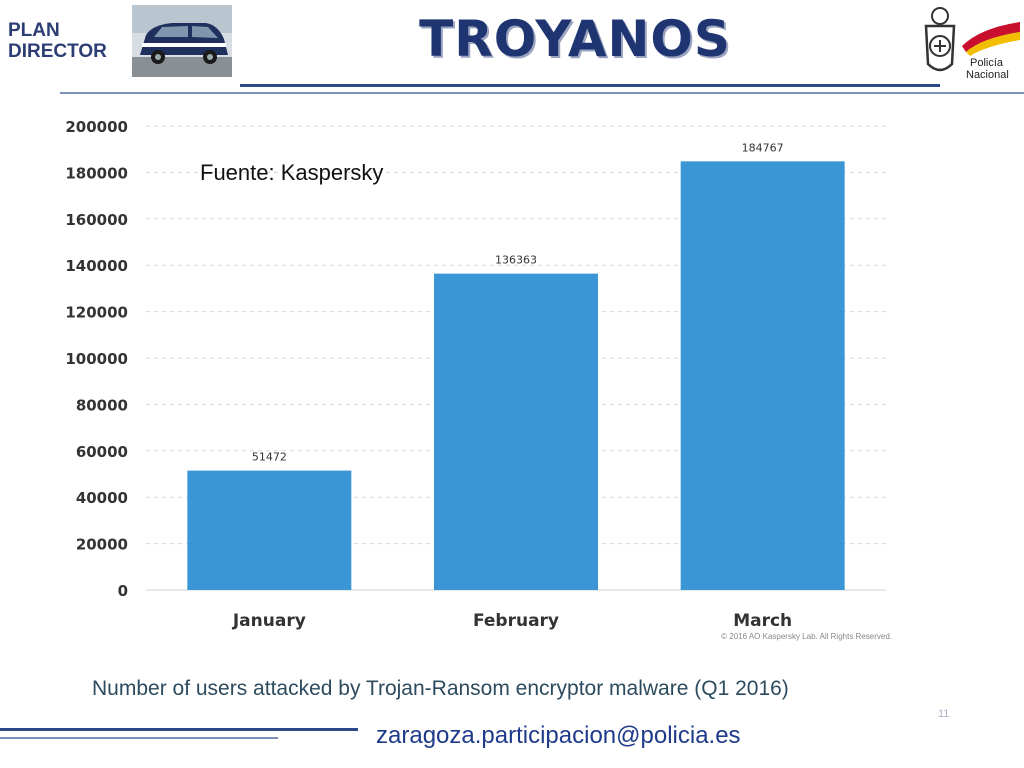  Describe the element at coordinates (96, 313) in the screenshot. I see `y-tick-label: 120000` at that location.